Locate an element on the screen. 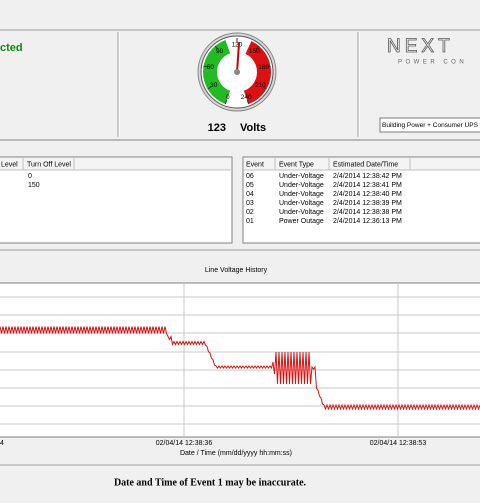 This screenshot has width=480, height=503. table-cell: 2/4/2014 12:38:42 PM is located at coordinates (367, 176).